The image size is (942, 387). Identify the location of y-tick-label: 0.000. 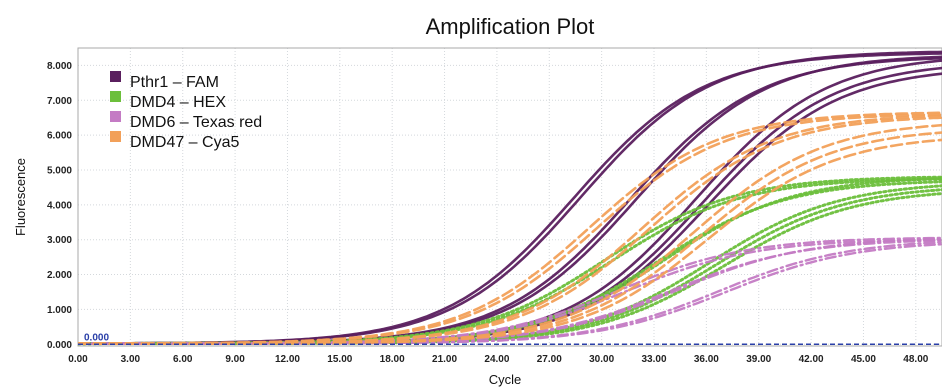
(59, 345).